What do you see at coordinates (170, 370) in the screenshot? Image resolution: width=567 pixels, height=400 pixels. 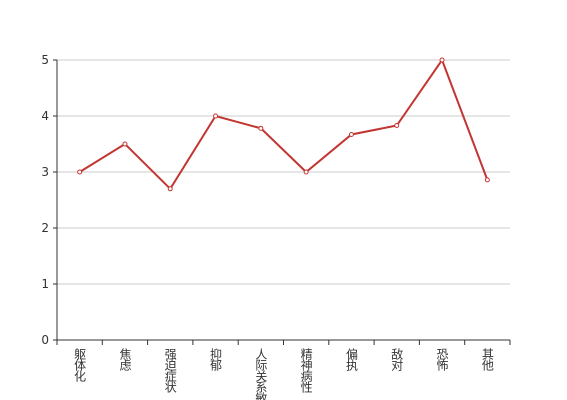 I see `x-tick-label: 强迫症状` at bounding box center [170, 370].